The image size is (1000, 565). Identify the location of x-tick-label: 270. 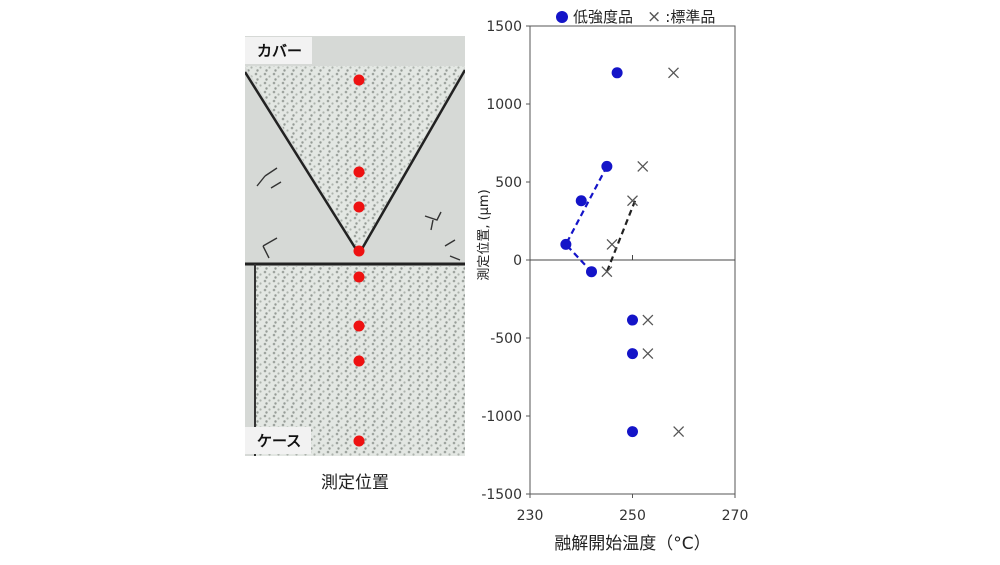
(735, 516).